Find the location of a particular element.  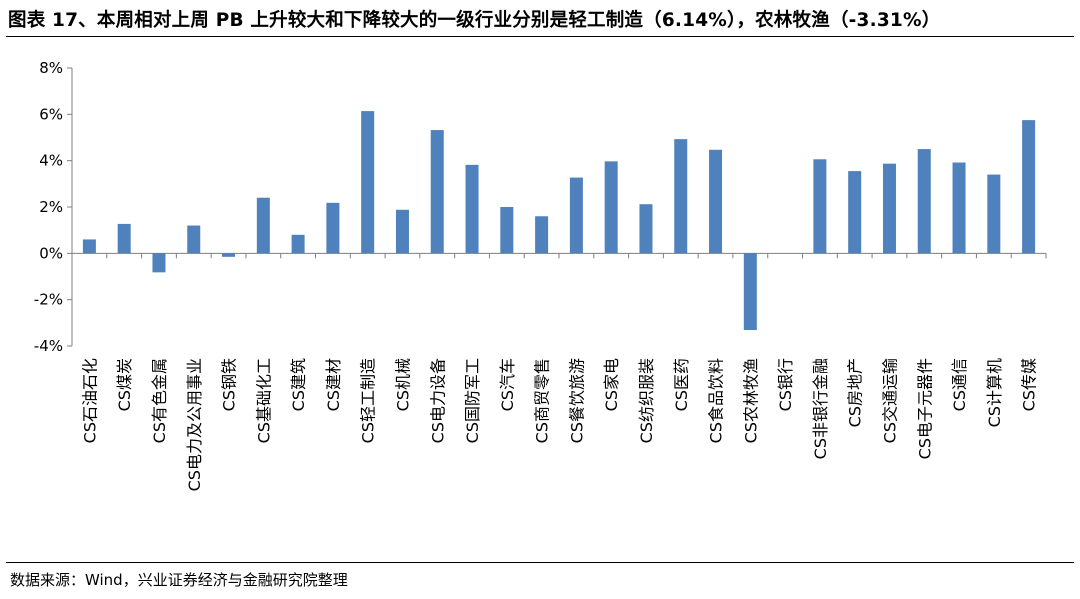

bar-CS建筑 is located at coordinates (298, 244).